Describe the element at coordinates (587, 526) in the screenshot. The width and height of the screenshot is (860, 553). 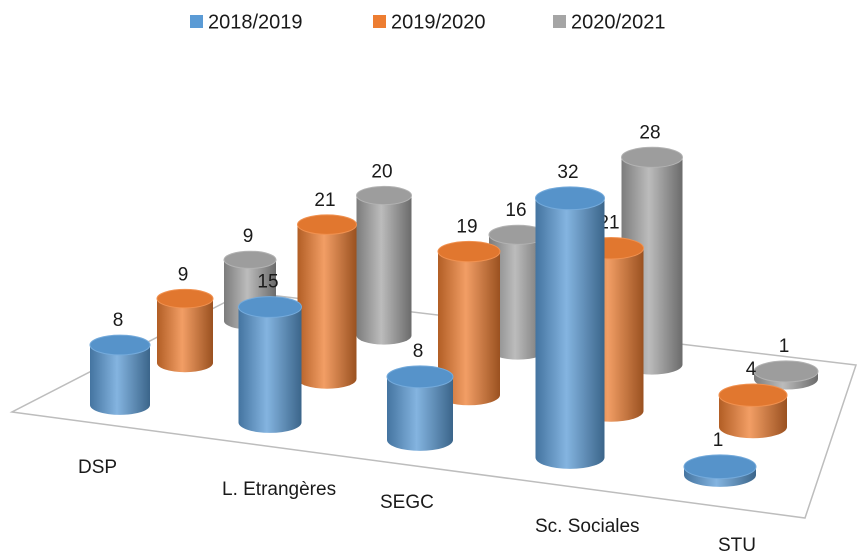
I see `x-tick-label: Sc. Sociales` at that location.